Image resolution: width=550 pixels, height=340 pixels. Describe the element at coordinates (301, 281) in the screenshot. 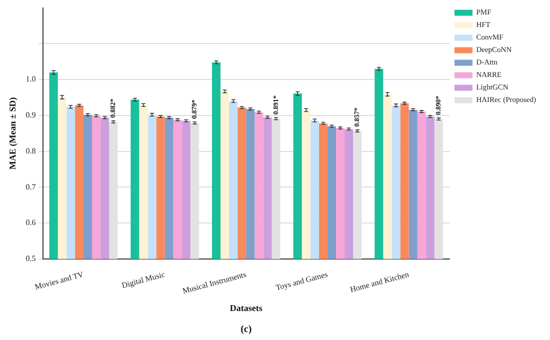

I see `x-tick-label: Toys and Games` at that location.